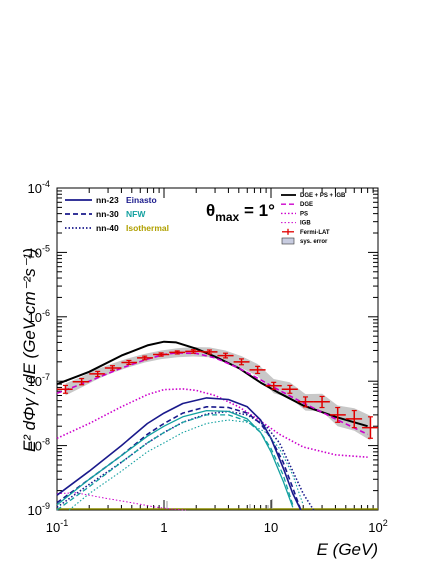 This screenshot has height=564, width=436. Describe the element at coordinates (347, 549) in the screenshot. I see `x-axis-title: E (GeV)` at that location.